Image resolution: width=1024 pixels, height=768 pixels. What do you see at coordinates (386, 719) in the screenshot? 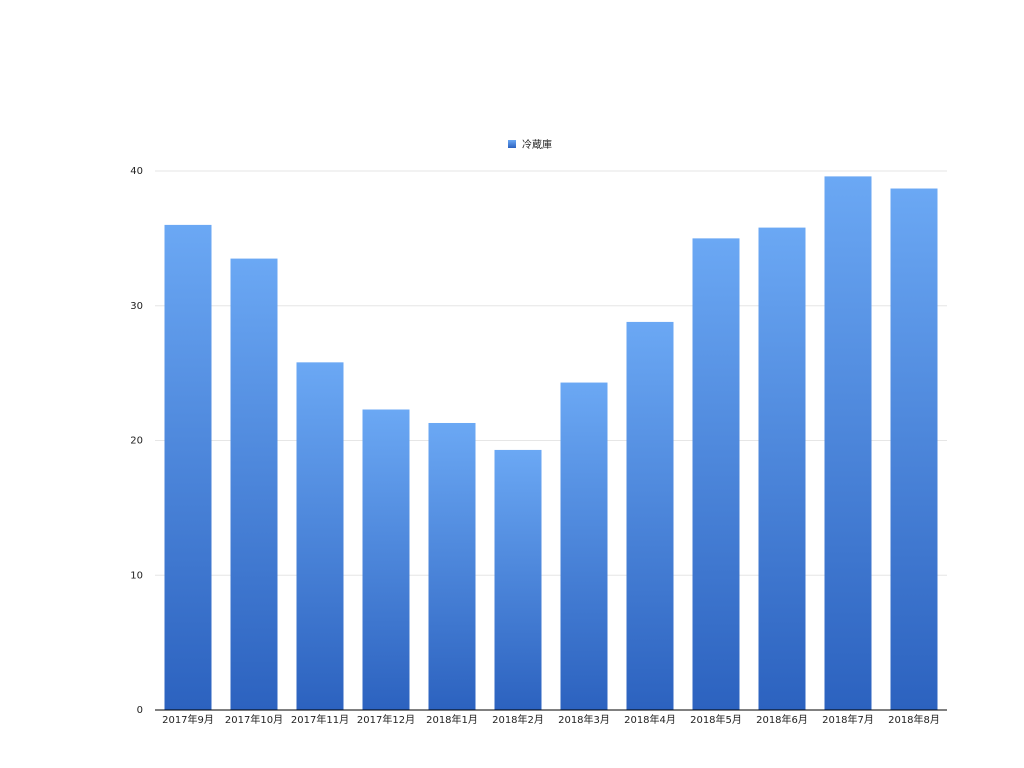
I see `x-tick-label: 2017年12月` at bounding box center [386, 719].